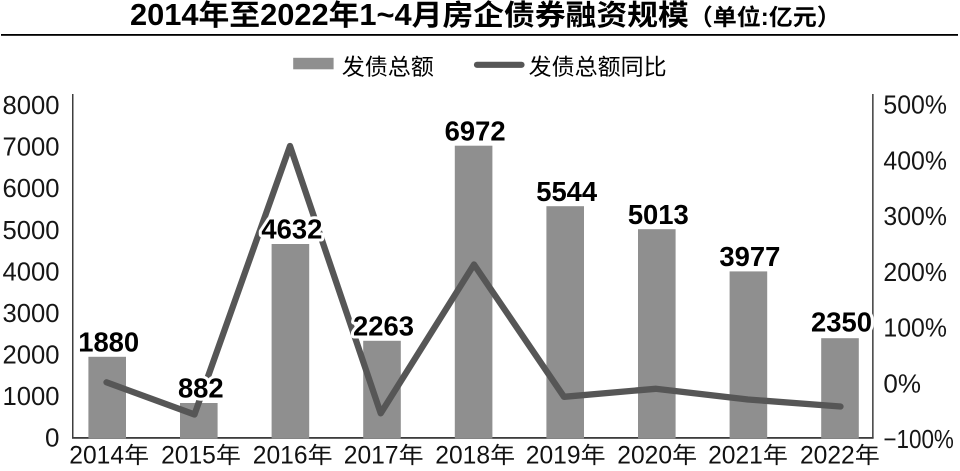 The image size is (960, 471). Describe the element at coordinates (475, 130) in the screenshot. I see `svg-text: 6972` at that location.